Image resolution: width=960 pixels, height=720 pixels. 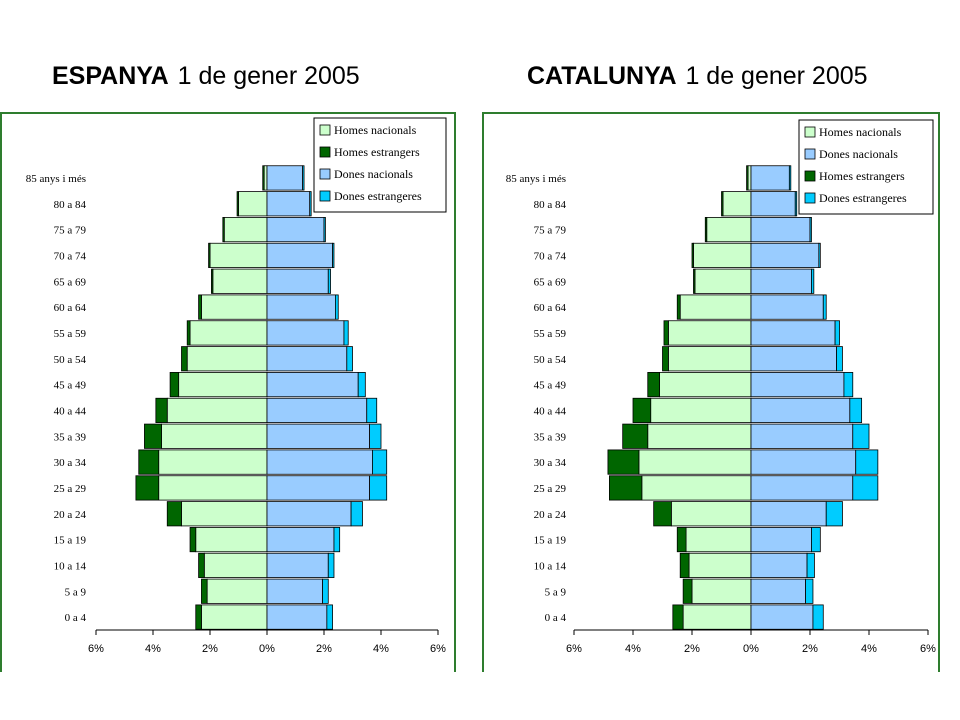 I want to click on y-tick-label: 5 a 9, so click(x=556, y=592).